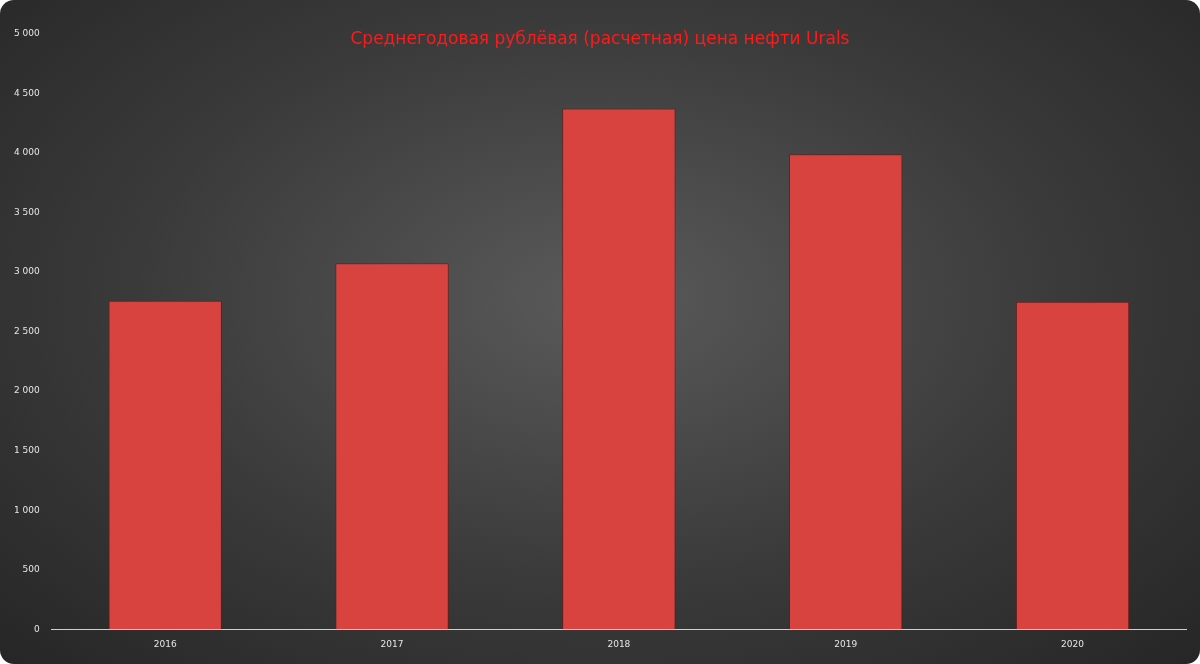  What do you see at coordinates (27, 92) in the screenshot?
I see `y-tick-label: 4 500` at bounding box center [27, 92].